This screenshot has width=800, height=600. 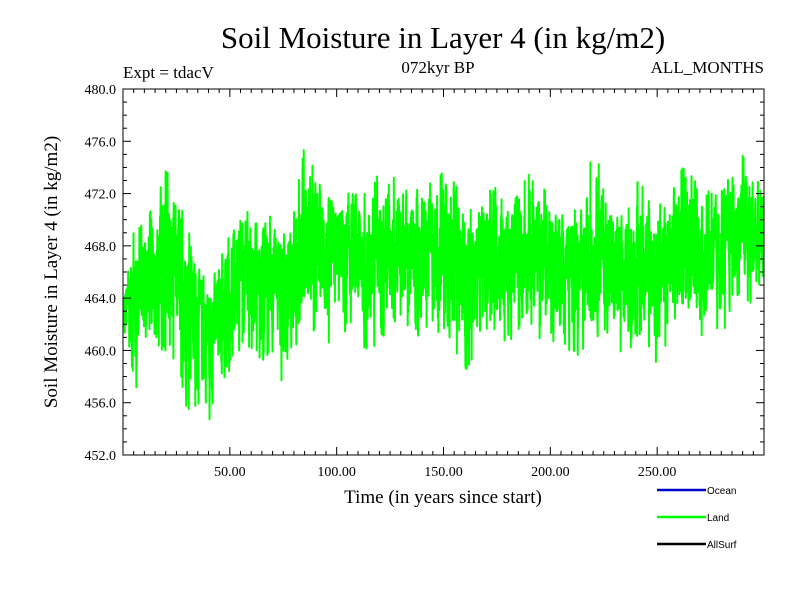 I want to click on y-tick-label: 464.0, so click(x=101, y=299).